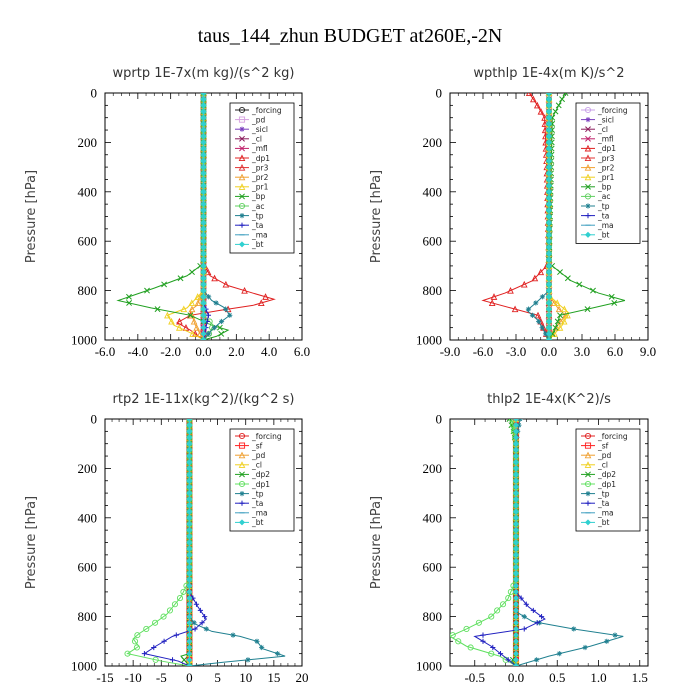  Describe the element at coordinates (260, 484) in the screenshot. I see `legend-entry: _dp1` at that location.